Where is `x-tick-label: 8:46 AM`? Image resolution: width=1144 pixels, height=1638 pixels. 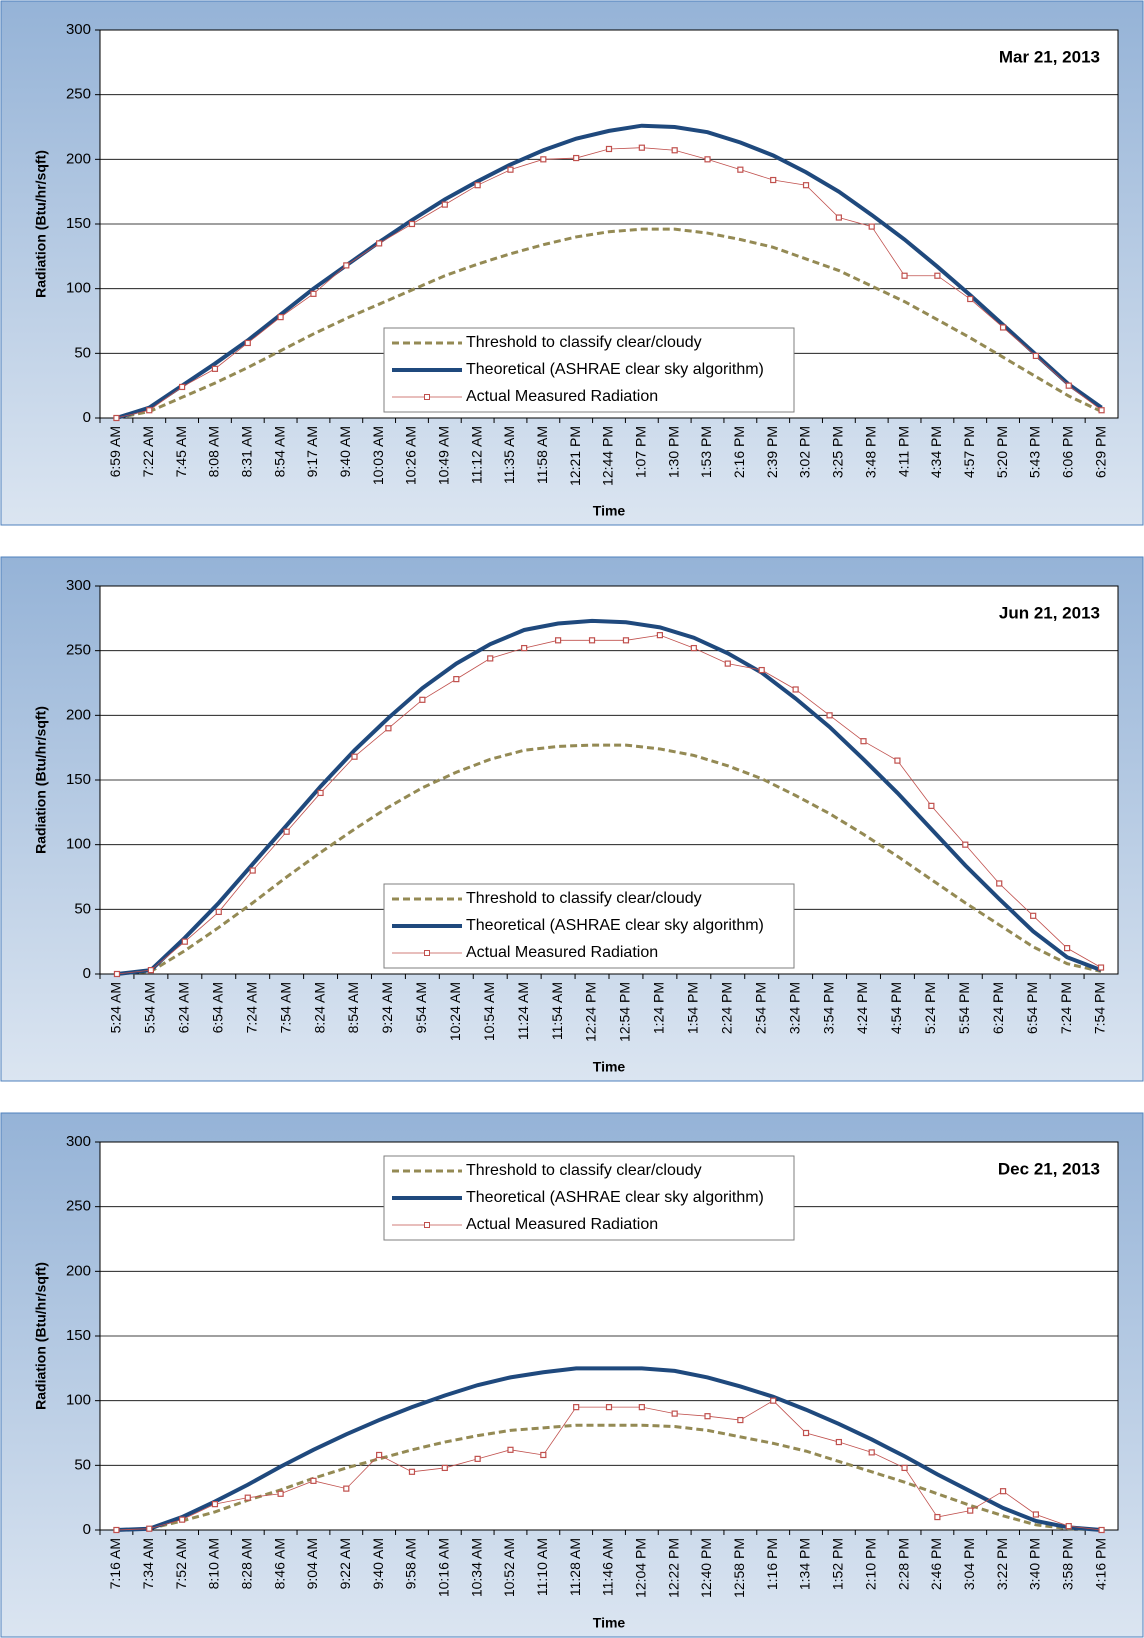
x-tick-label: 8:46 AM is located at coordinates (279, 1563).